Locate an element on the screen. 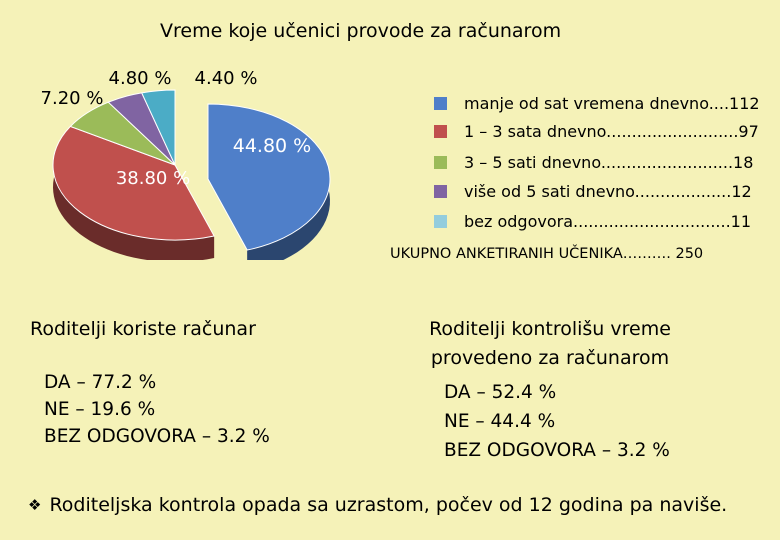  pie-chart: 44.80 % 38.80 % 7.20 %4.80 % 4.40 % is located at coordinates (186, 164).